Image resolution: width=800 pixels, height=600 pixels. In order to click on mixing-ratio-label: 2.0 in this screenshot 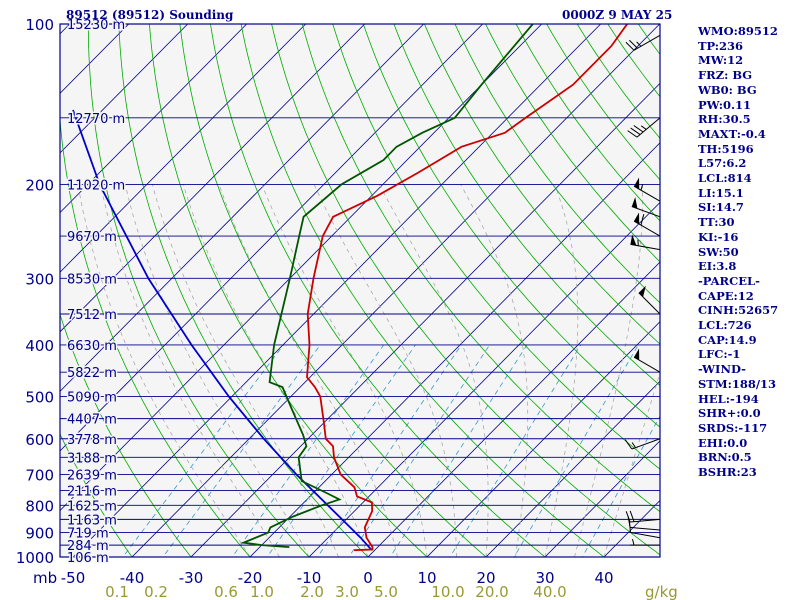, I will do `click(312, 591)`.